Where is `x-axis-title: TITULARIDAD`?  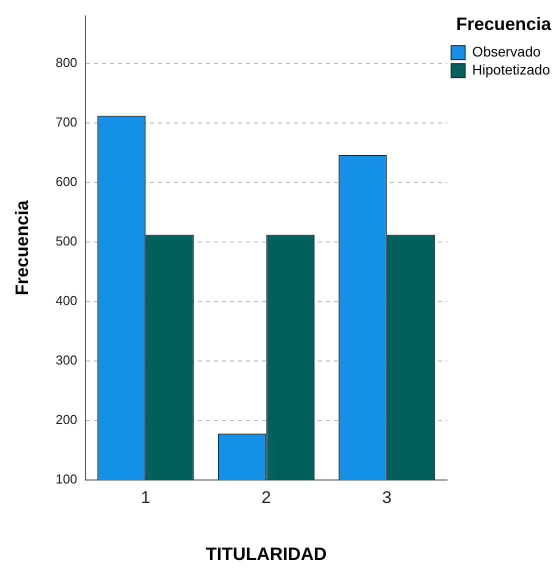 x-axis-title: TITULARIDAD is located at coordinates (266, 554).